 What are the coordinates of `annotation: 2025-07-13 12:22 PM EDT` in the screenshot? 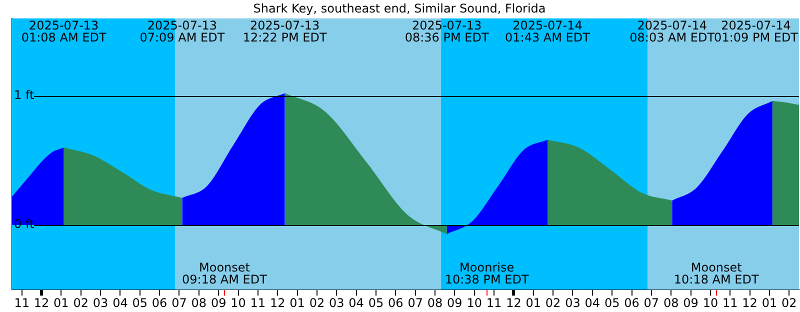 It's located at (285, 31).